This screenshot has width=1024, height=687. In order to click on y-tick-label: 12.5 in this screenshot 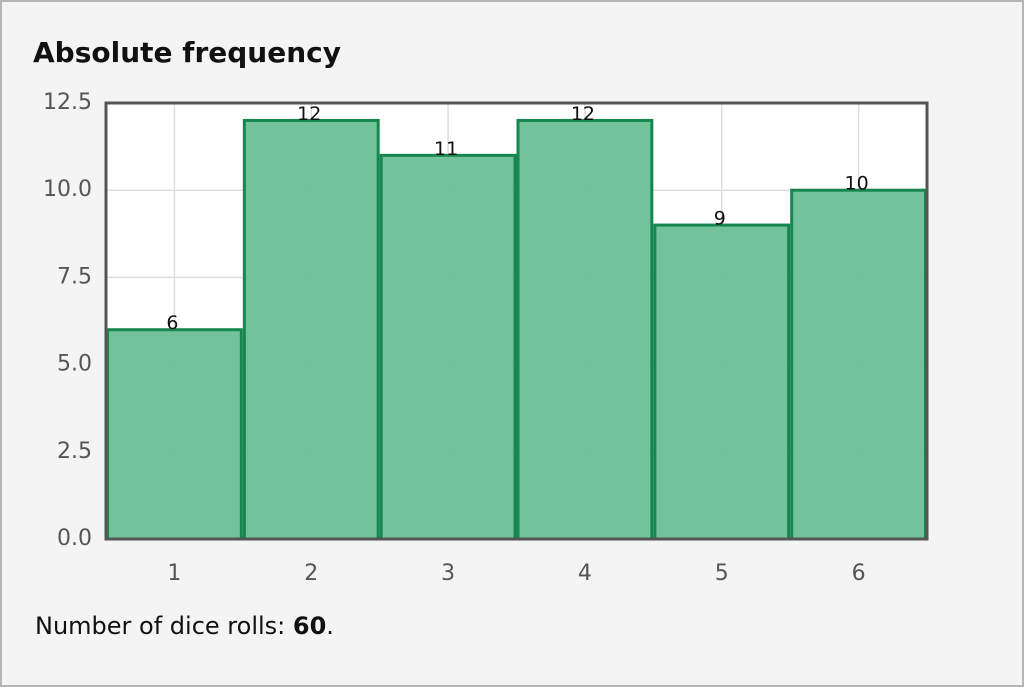, I will do `click(67, 102)`.